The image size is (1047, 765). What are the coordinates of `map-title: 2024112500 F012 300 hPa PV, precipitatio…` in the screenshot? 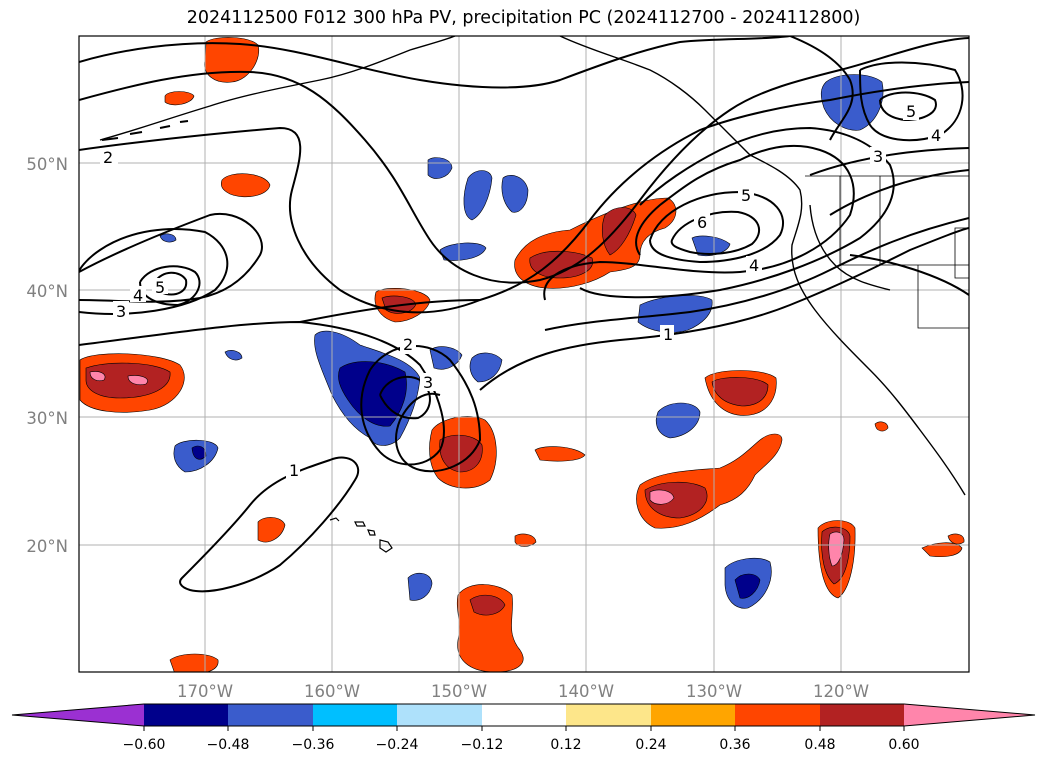 It's located at (523, 18).